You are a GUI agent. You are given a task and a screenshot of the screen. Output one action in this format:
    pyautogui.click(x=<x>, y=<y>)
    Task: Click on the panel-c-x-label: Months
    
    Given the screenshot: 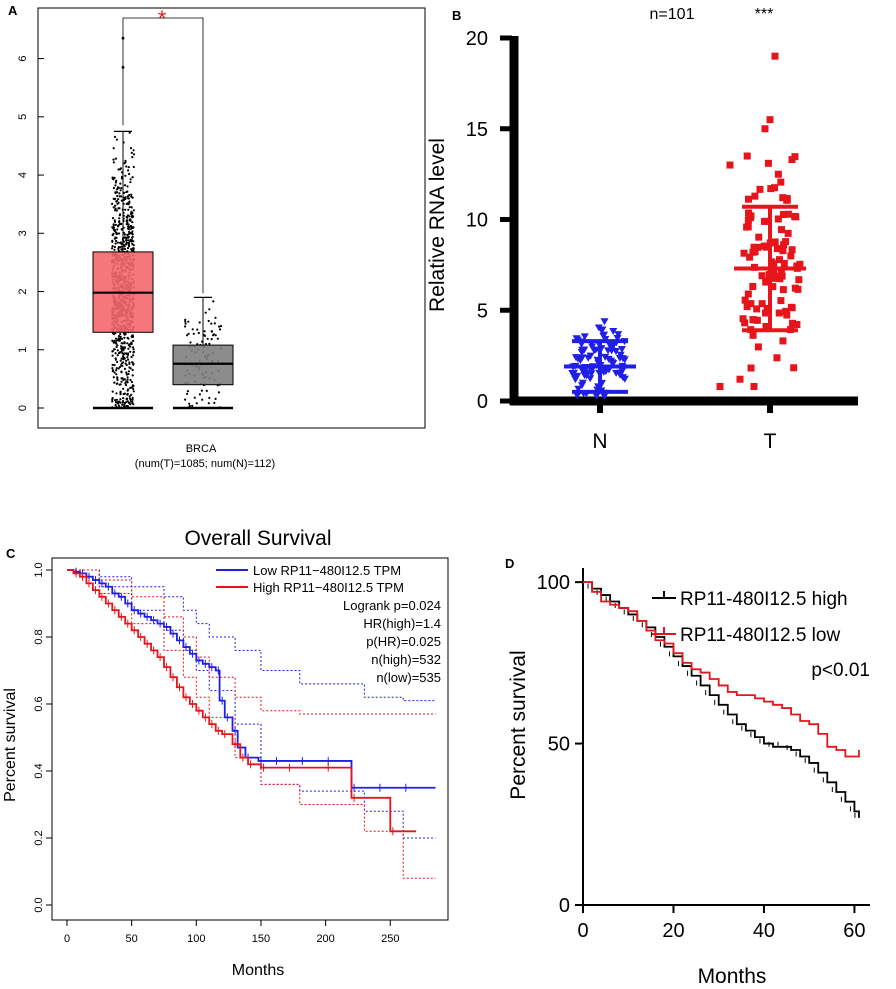 What is the action you would take?
    pyautogui.click(x=258, y=970)
    